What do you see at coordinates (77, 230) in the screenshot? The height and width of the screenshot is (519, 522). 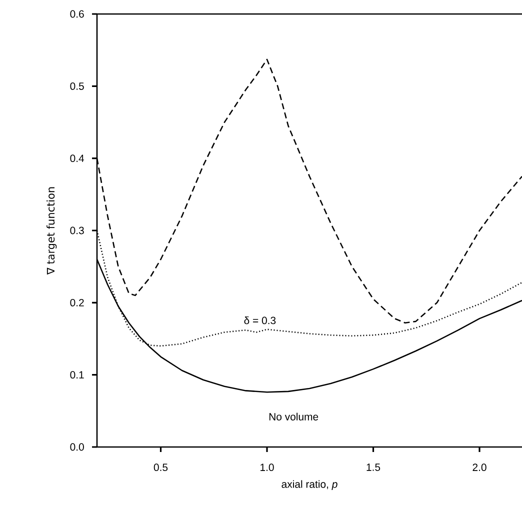 I see `y-tick-label: 0.3` at bounding box center [77, 230].